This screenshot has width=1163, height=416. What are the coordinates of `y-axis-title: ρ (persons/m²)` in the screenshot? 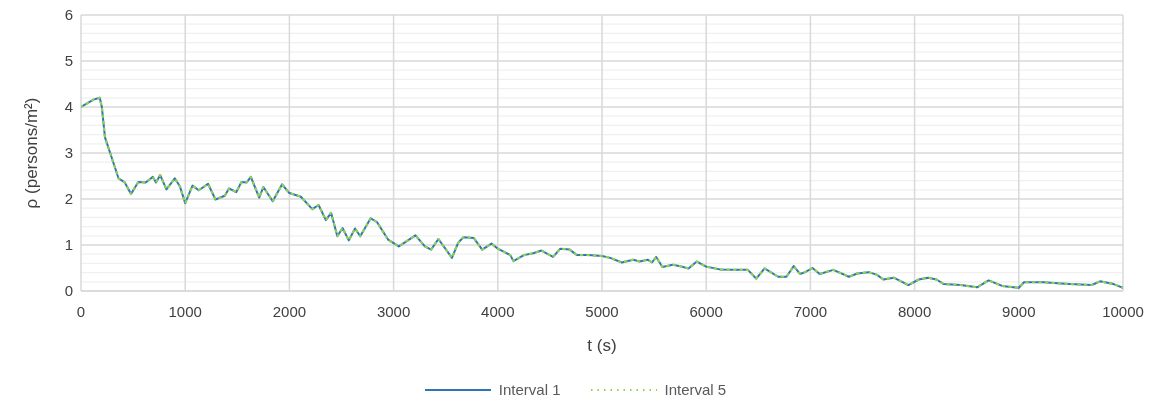 It's located at (32, 153).